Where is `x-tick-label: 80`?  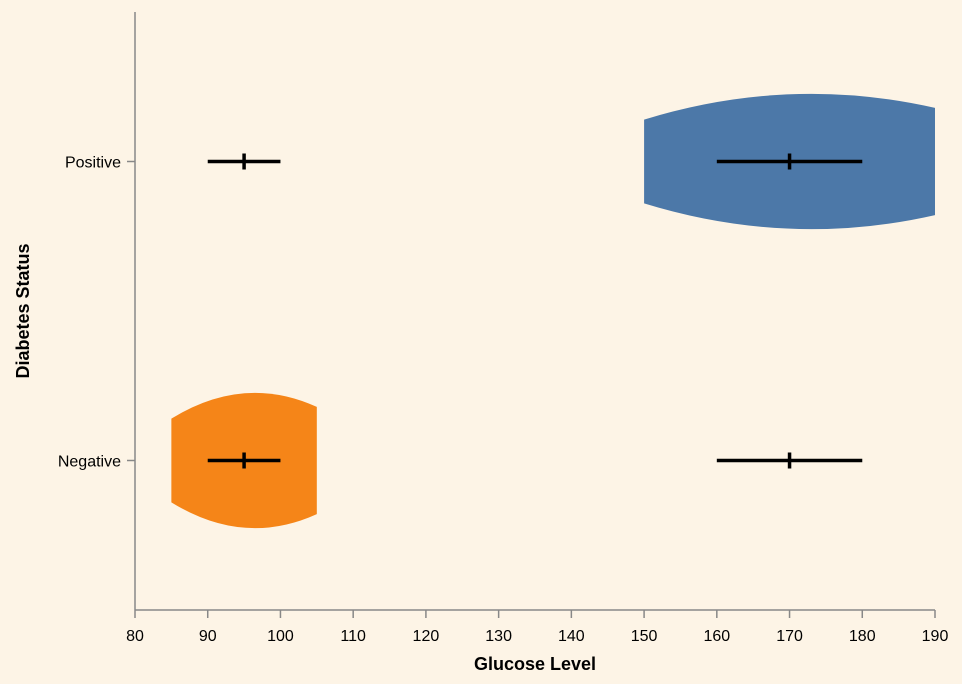
x-tick-label: 80 is located at coordinates (135, 636).